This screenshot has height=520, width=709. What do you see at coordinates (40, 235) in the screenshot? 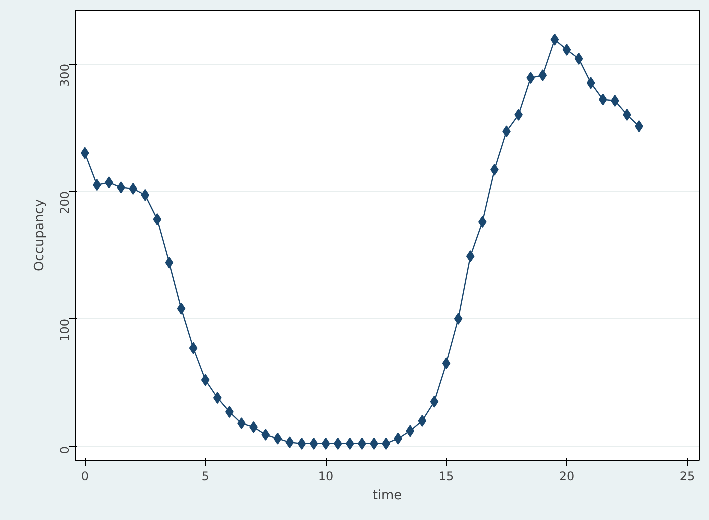
I see `y-axis-title: Occupancy` at bounding box center [40, 235].